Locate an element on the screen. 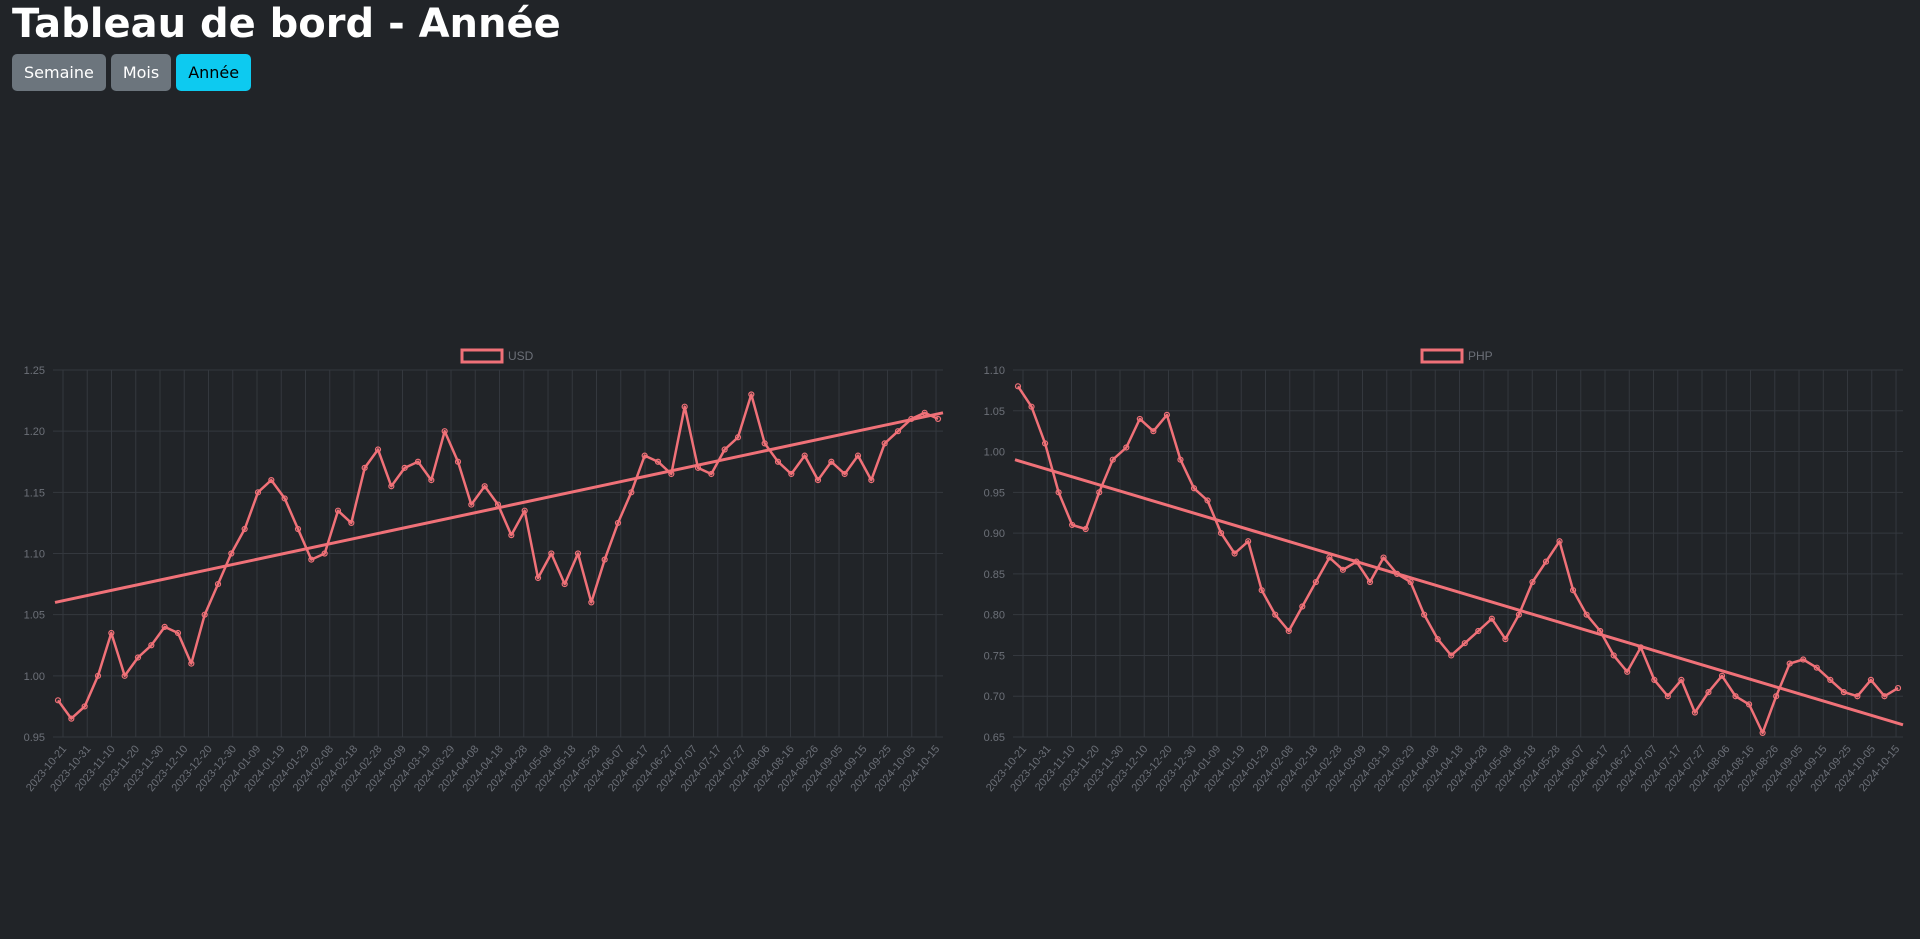 The height and width of the screenshot is (939, 1920). month-button: Mois is located at coordinates (141, 72).